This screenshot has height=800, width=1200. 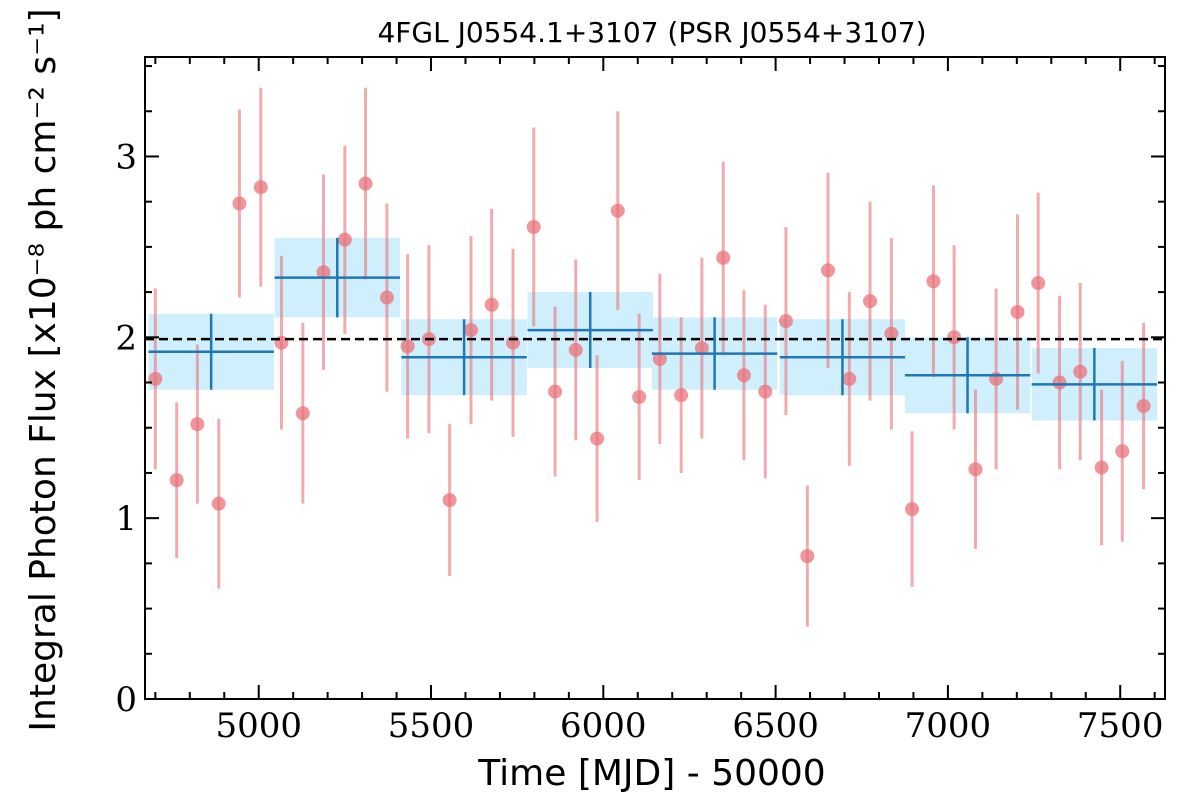 What do you see at coordinates (126, 338) in the screenshot?
I see `y-tick-label: 2` at bounding box center [126, 338].